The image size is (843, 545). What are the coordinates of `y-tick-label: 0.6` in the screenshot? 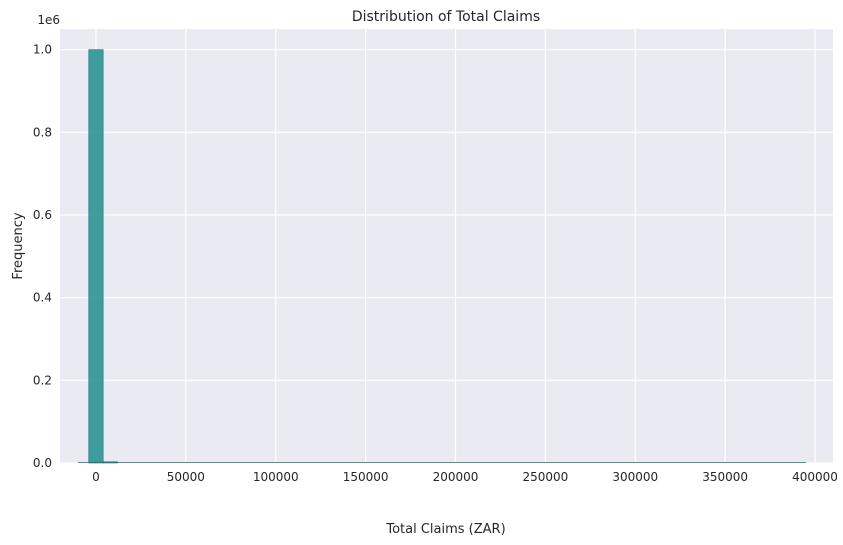 It's located at (42, 215).